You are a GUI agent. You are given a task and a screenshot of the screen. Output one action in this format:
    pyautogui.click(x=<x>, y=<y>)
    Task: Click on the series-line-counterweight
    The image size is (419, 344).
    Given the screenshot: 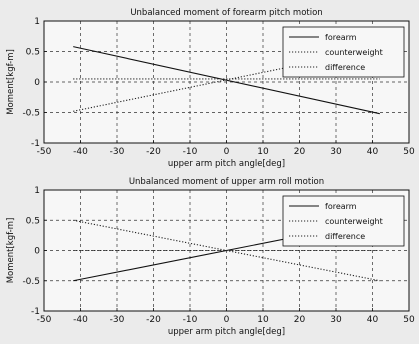 What is the action you would take?
    pyautogui.click(x=226, y=79)
    